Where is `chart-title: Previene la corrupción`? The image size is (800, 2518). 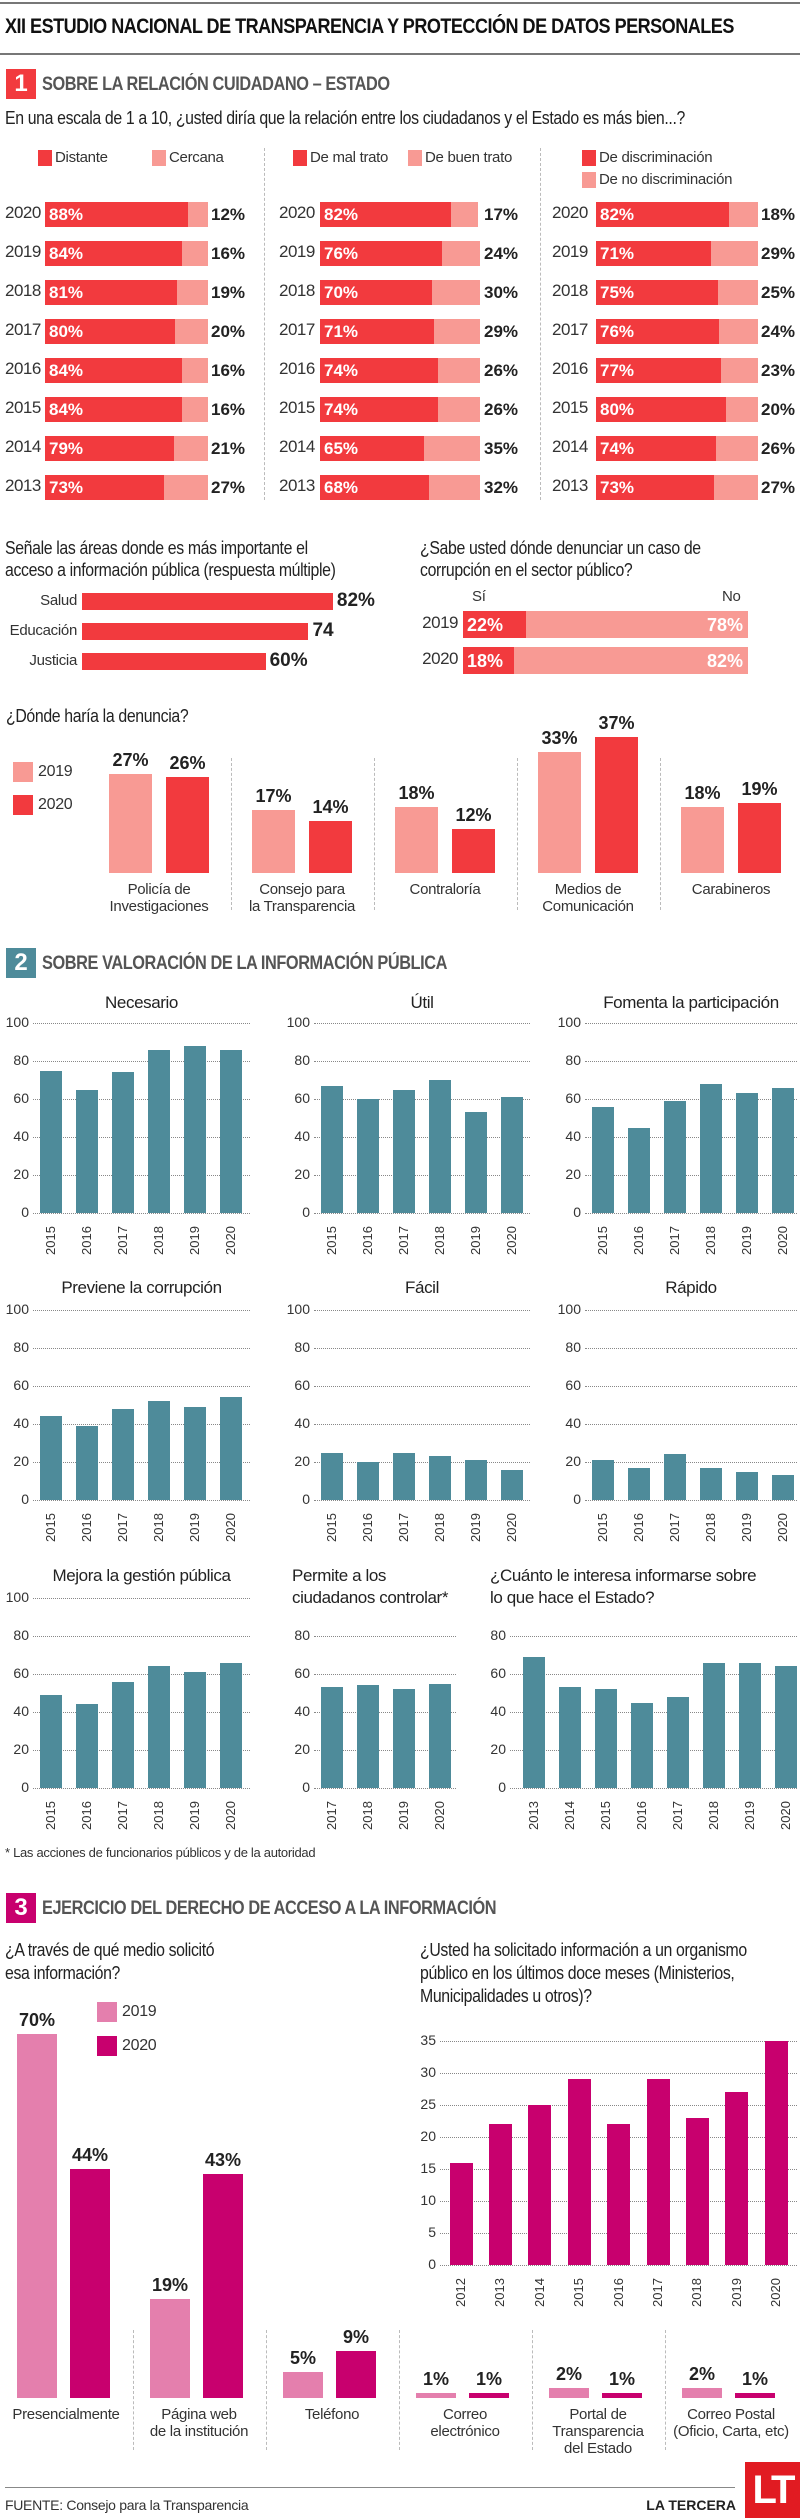
chart-title: Previene la corrupción is located at coordinates (141, 1287).